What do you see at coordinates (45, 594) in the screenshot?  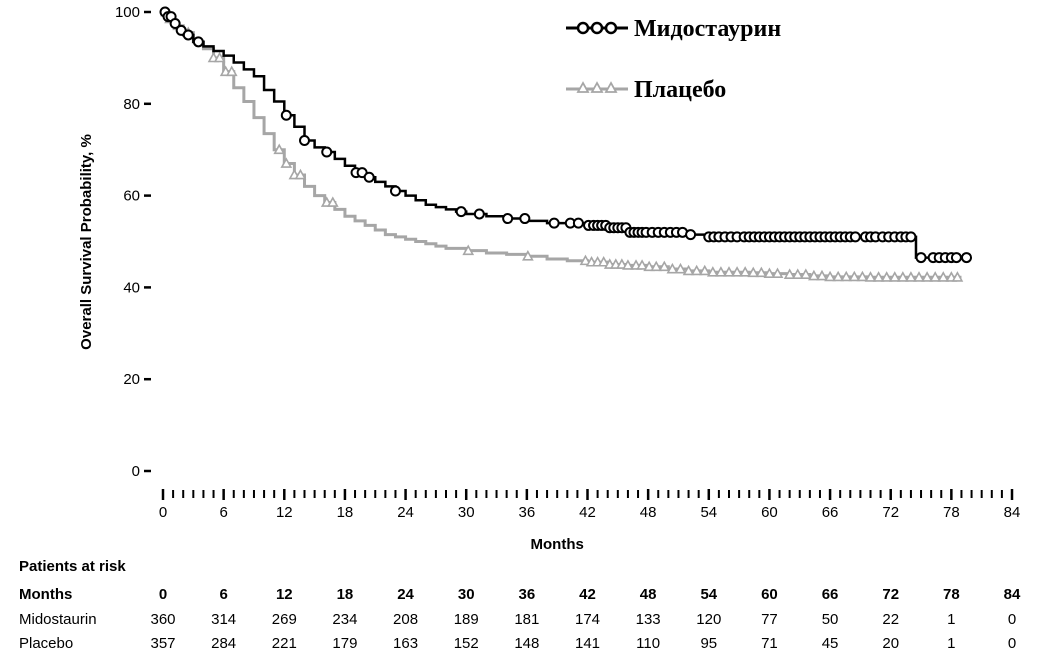 I see `risk-header-label: Months` at bounding box center [45, 594].